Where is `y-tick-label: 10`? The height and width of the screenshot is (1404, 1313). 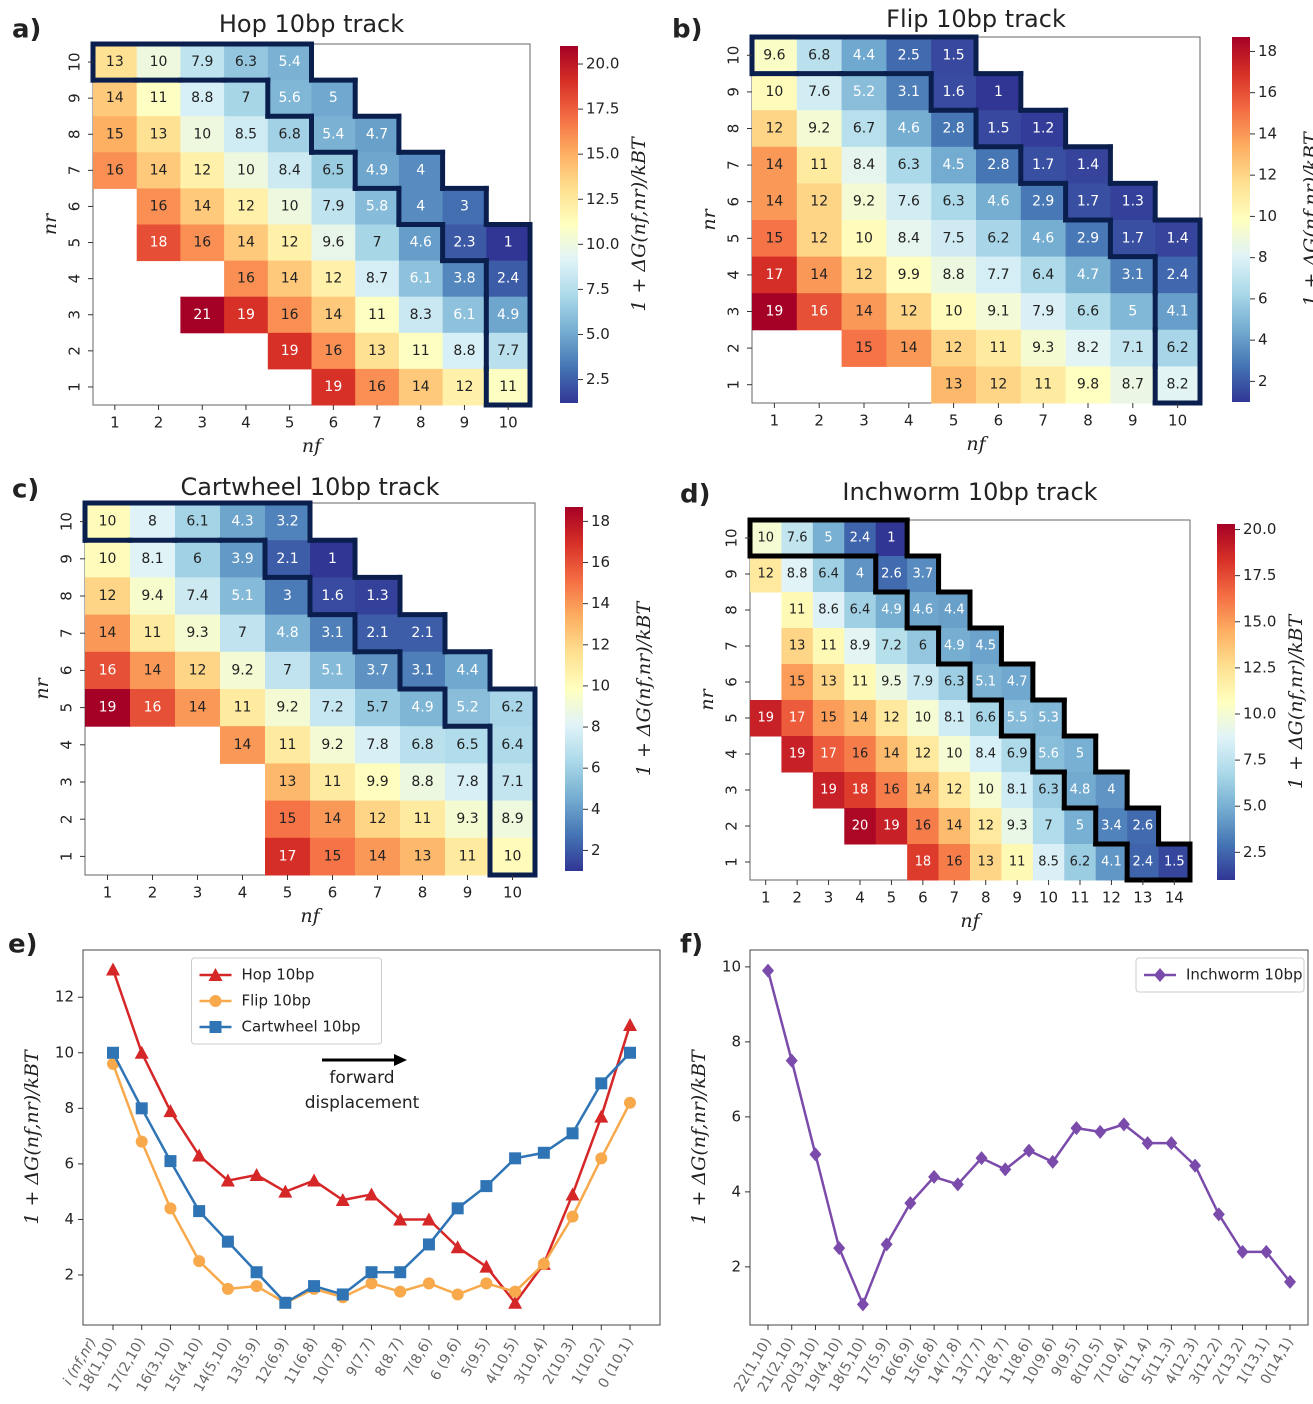 y-tick-label: 10 is located at coordinates (734, 55).